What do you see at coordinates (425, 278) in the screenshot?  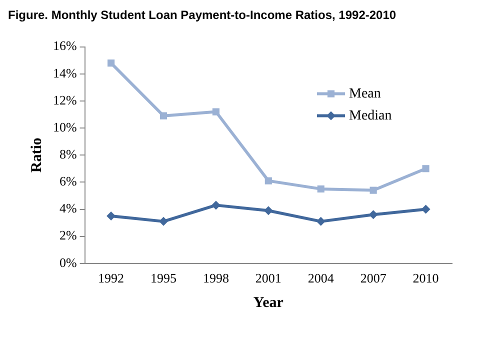 I see `x-tick-label: 2010` at bounding box center [425, 278].